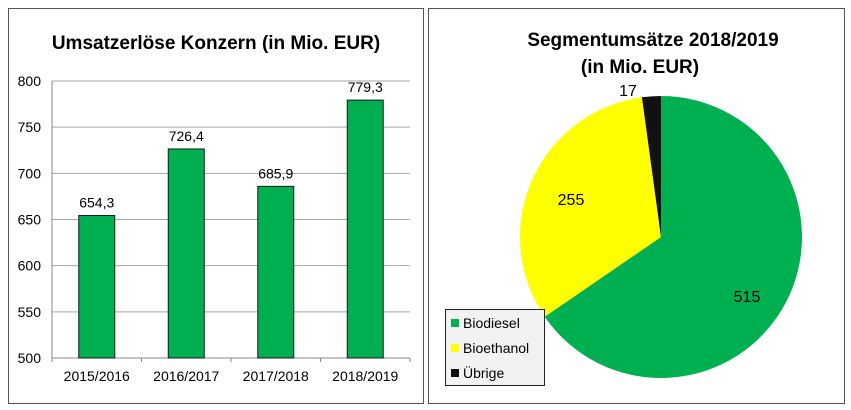 The height and width of the screenshot is (410, 851). I want to click on pie-slice-übrige, so click(651, 166).